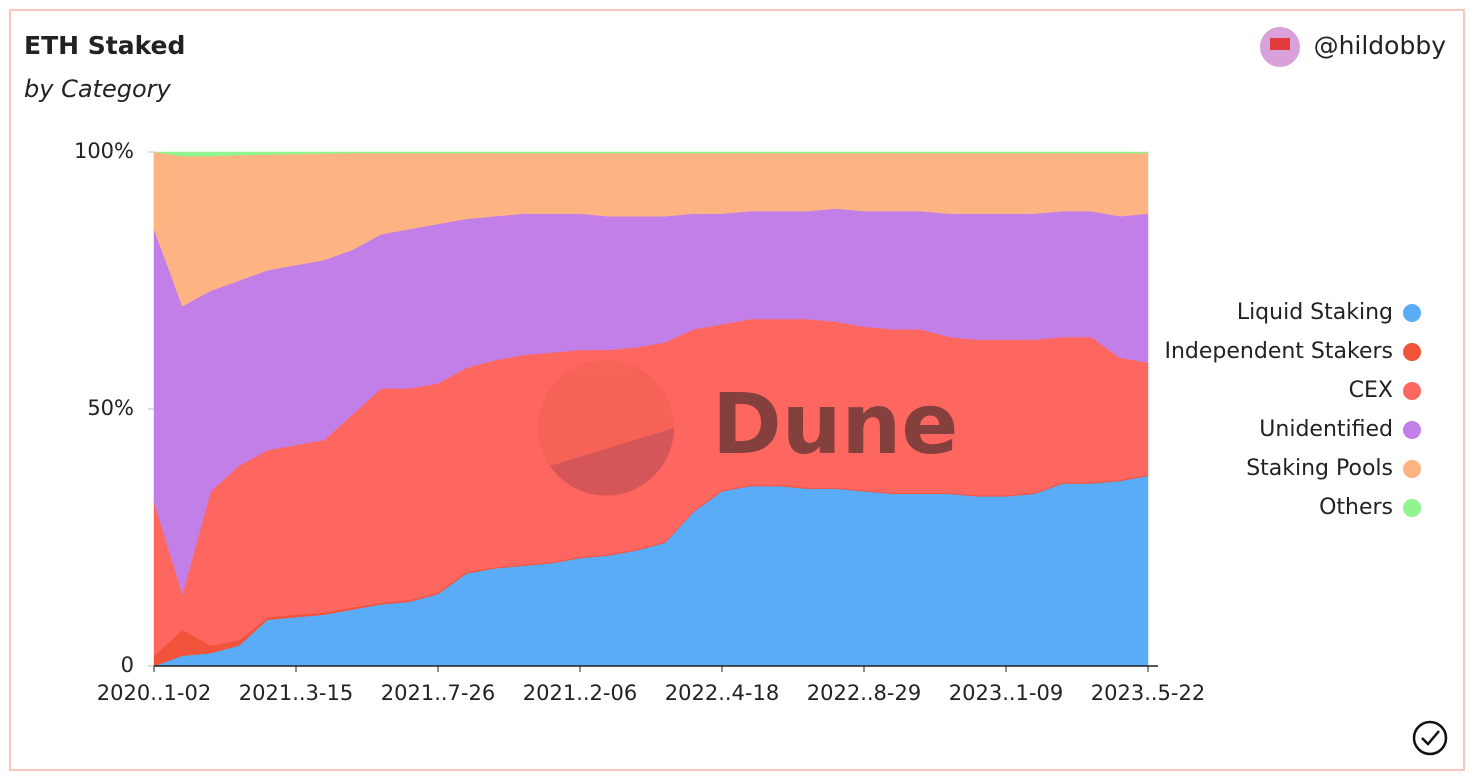  What do you see at coordinates (1356, 507) in the screenshot?
I see `legend-label: Others` at bounding box center [1356, 507].